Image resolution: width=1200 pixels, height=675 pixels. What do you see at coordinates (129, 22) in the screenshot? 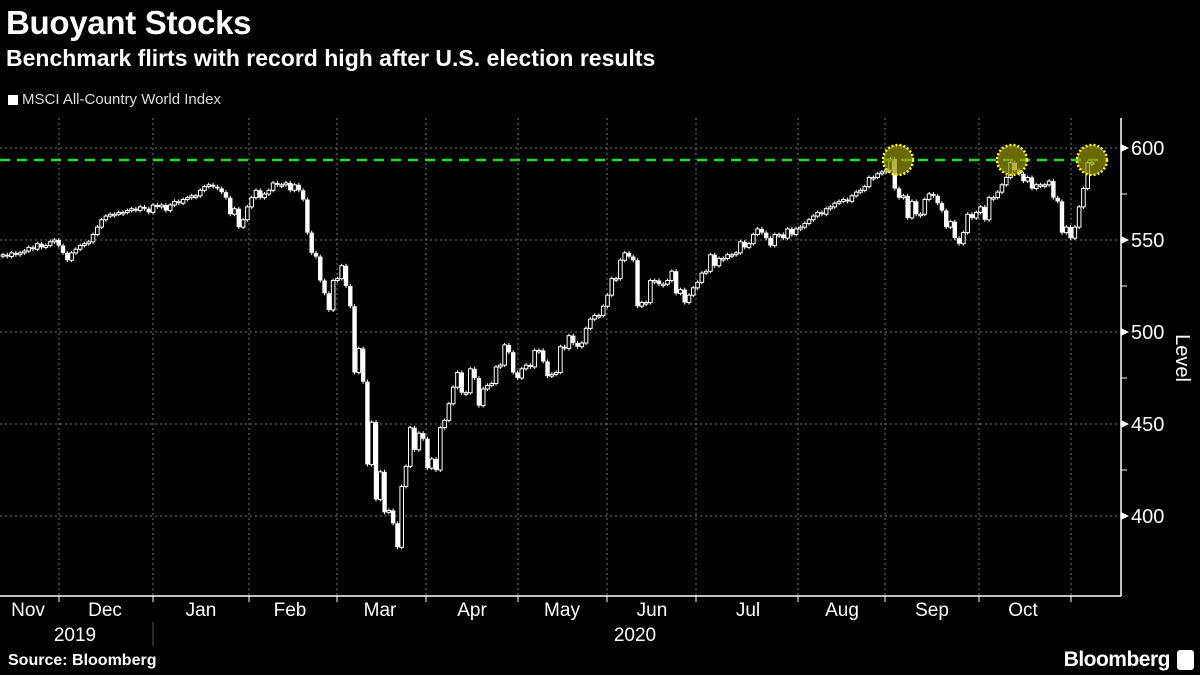
I see `chart-title: Buoyant Stocks` at bounding box center [129, 22].